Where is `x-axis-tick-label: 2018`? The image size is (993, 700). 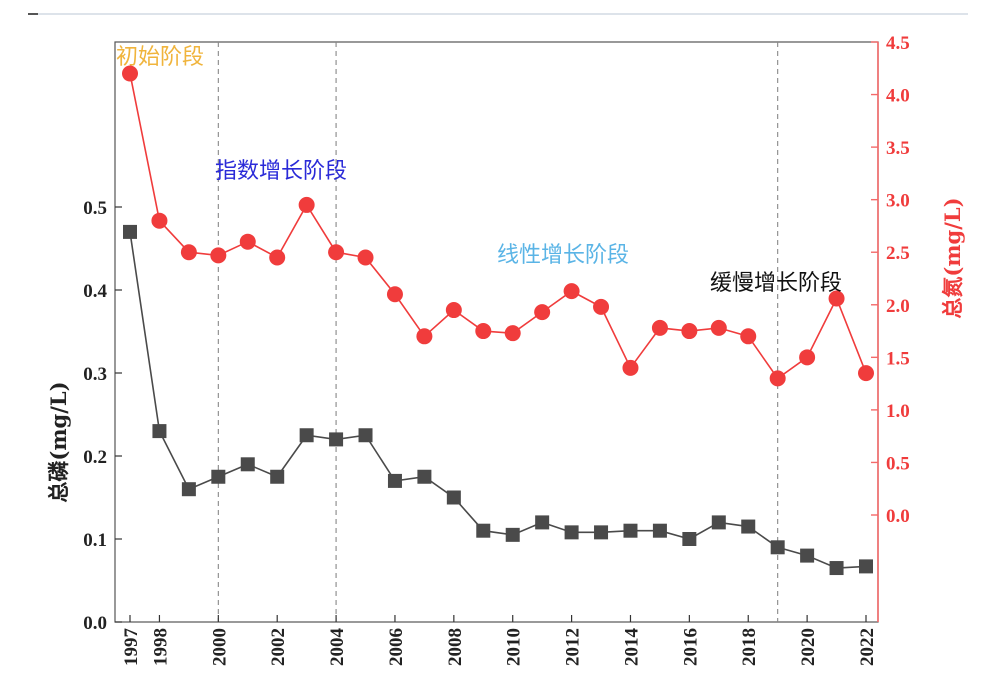 x-axis-tick-label: 2018 is located at coordinates (749, 647).